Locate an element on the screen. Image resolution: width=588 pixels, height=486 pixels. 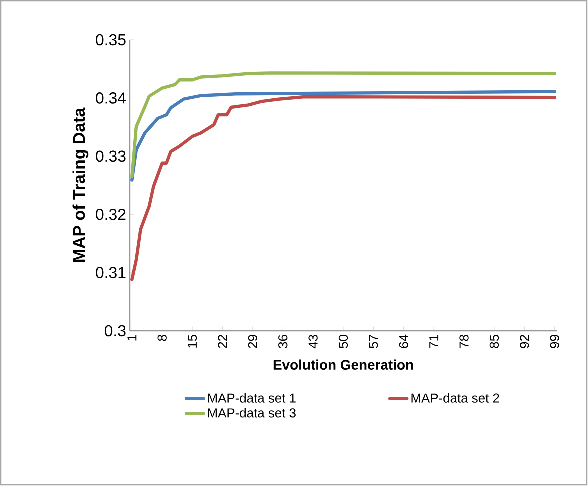
x-tick-label: 99 is located at coordinates (555, 341).